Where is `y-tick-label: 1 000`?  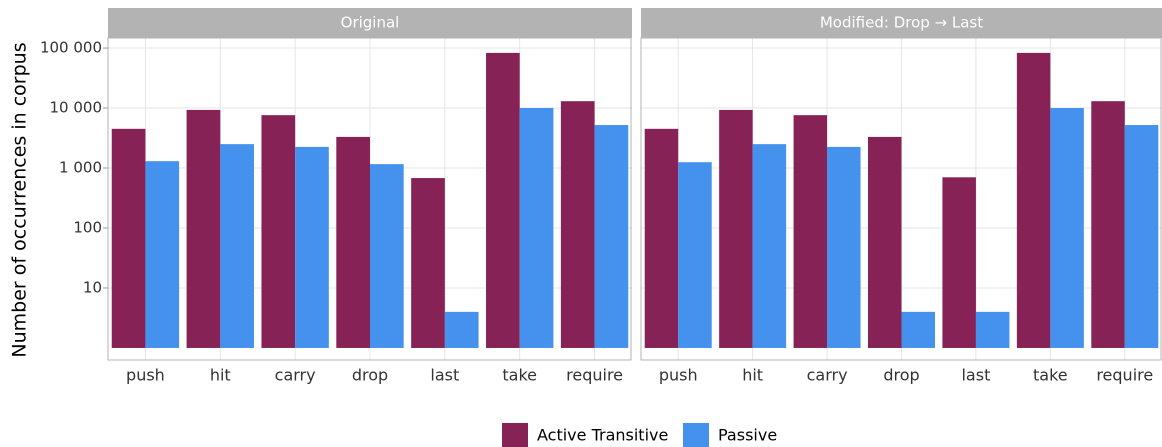 y-tick-label: 1 000 is located at coordinates (80, 168).